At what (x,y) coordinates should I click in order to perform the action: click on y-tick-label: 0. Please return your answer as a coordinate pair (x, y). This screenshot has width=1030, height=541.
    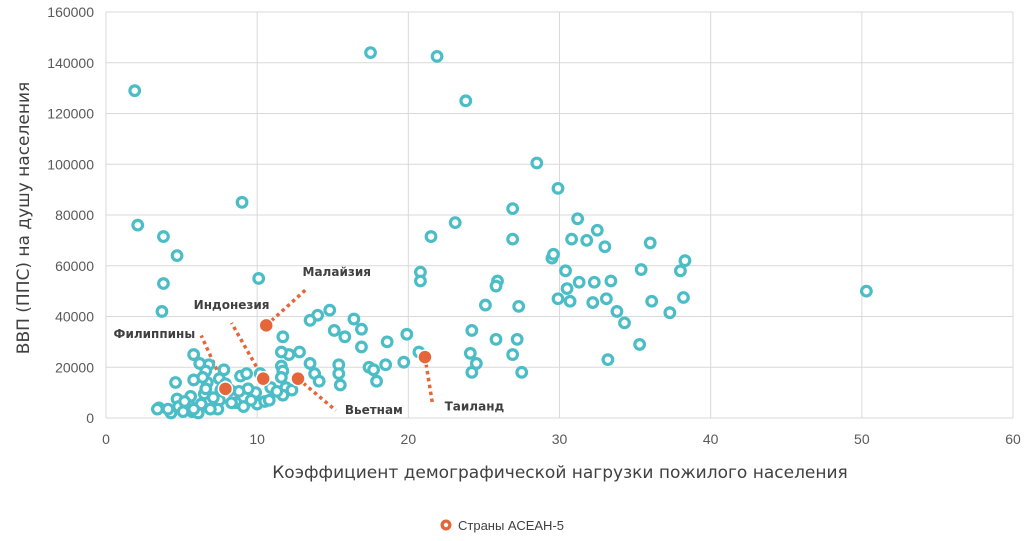
    Looking at the image, I should click on (90, 418).